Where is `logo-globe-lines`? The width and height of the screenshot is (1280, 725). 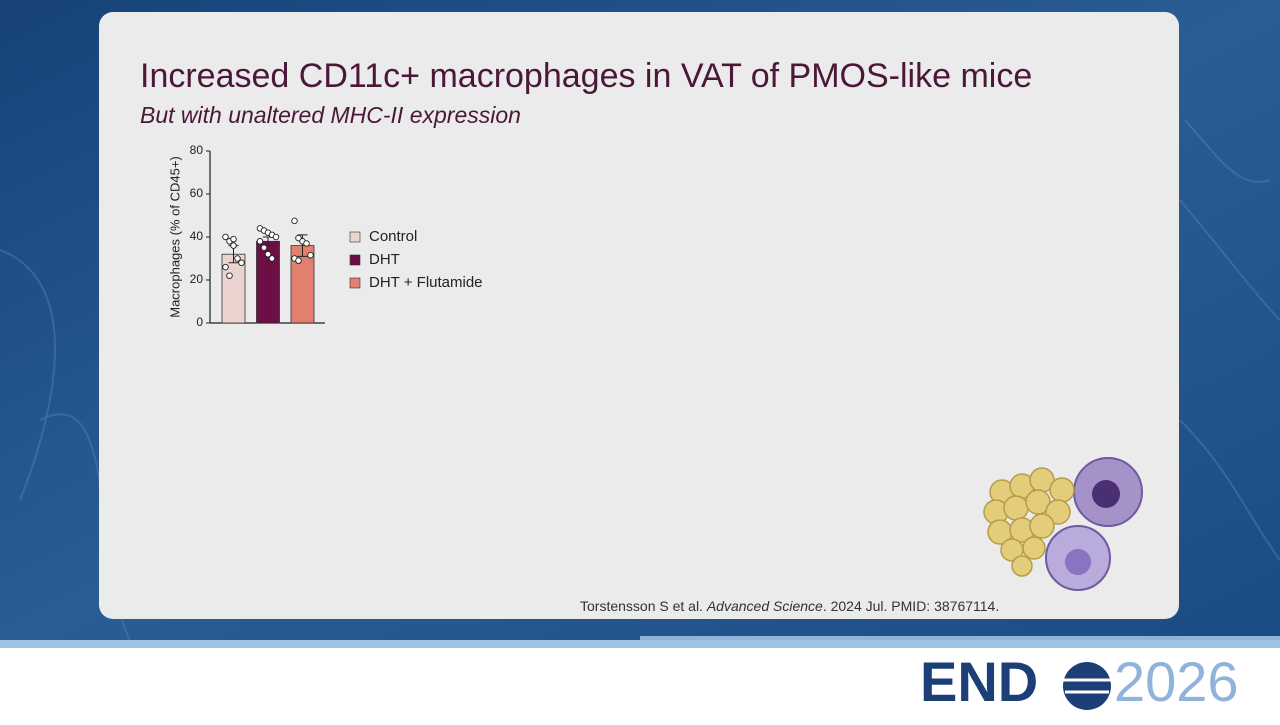 logo-globe-lines is located at coordinates (1087, 686).